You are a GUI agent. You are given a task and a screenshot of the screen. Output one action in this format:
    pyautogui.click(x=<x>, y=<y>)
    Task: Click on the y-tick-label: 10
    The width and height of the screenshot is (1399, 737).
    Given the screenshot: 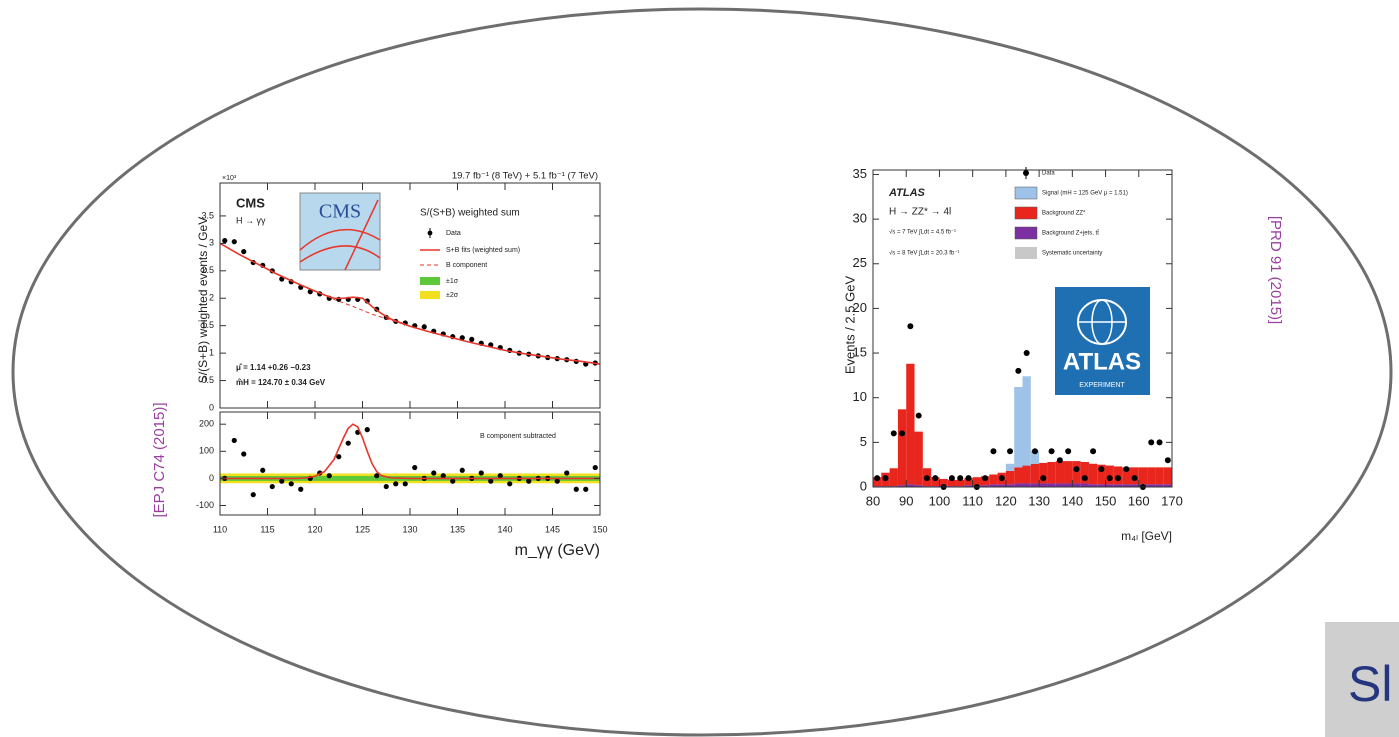 What is the action you would take?
    pyautogui.click(x=860, y=396)
    